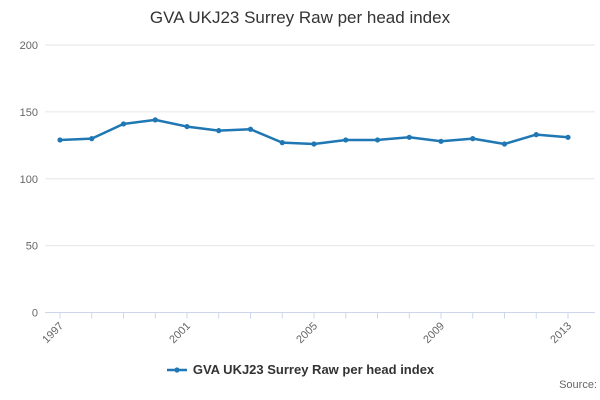 This screenshot has height=400, width=600. What do you see at coordinates (346, 140) in the screenshot?
I see `data-point-2006` at bounding box center [346, 140].